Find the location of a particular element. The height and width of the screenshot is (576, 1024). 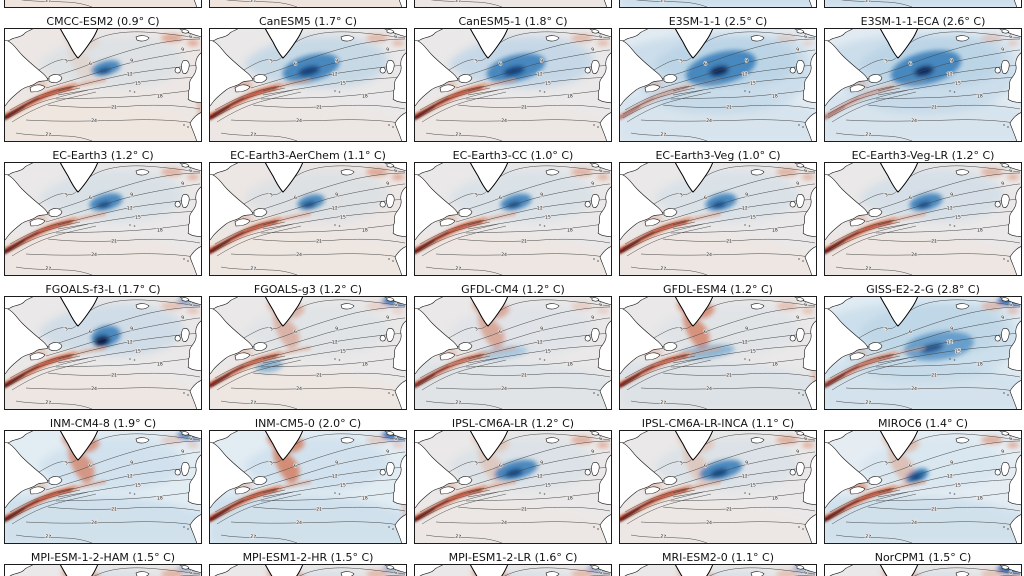

contour-label: 15 is located at coordinates (958, 485).